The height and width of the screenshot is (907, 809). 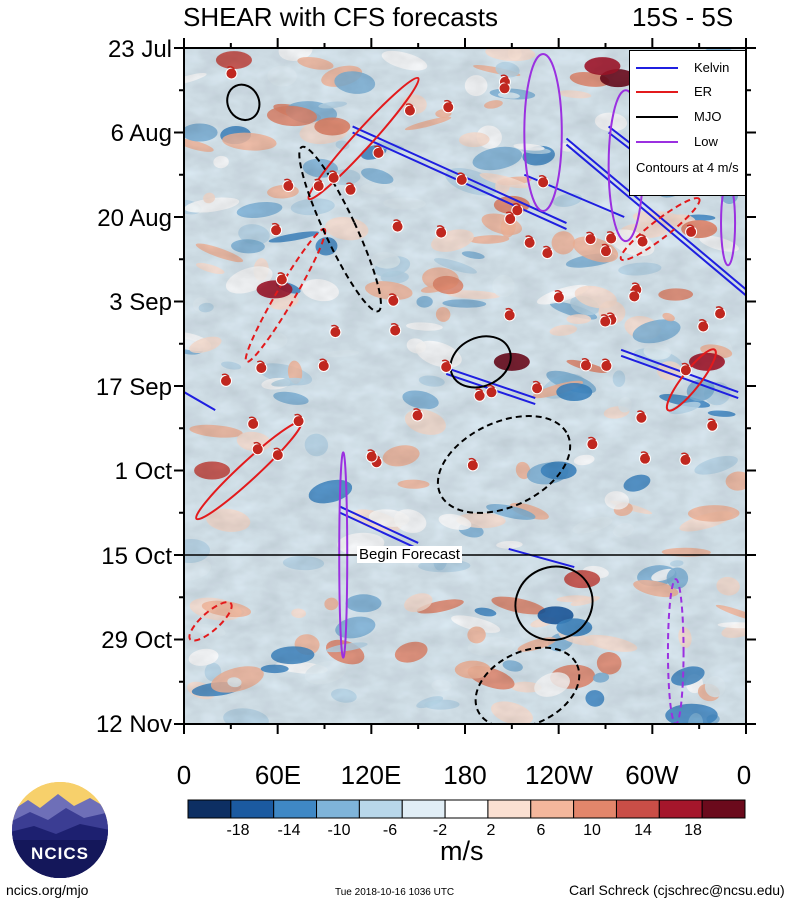 I want to click on y-tick-label: 3 Sep, so click(x=140, y=302).